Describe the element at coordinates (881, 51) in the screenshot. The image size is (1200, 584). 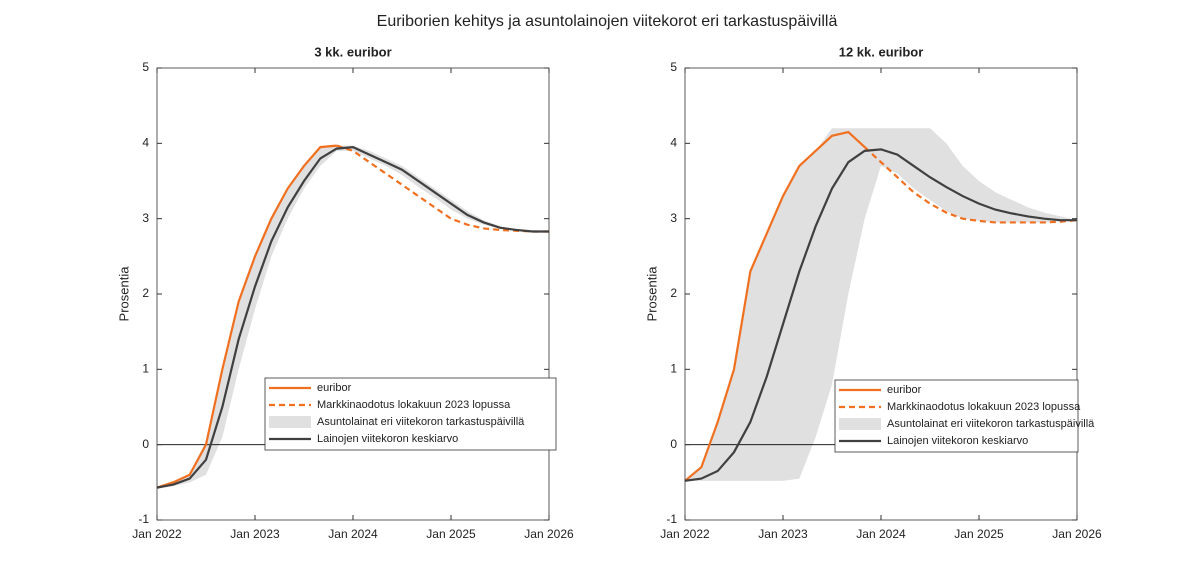
I see `subplot-title: 12 kk. euribor` at that location.